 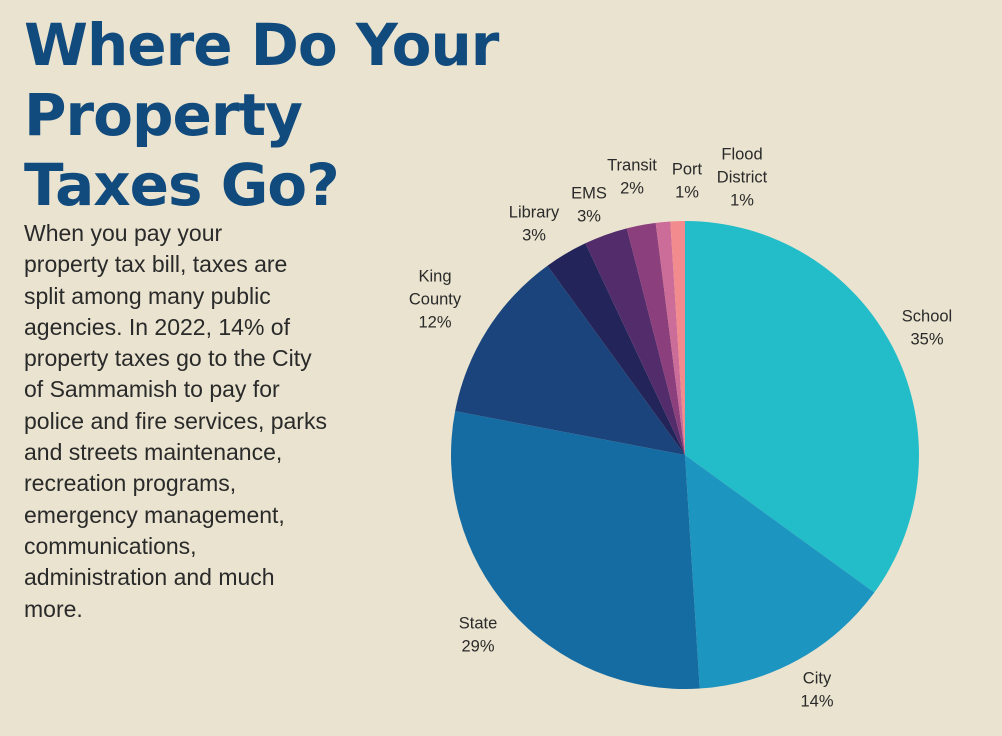 What do you see at coordinates (742, 200) in the screenshot?
I see `slice-value-flood-district: 1%` at bounding box center [742, 200].